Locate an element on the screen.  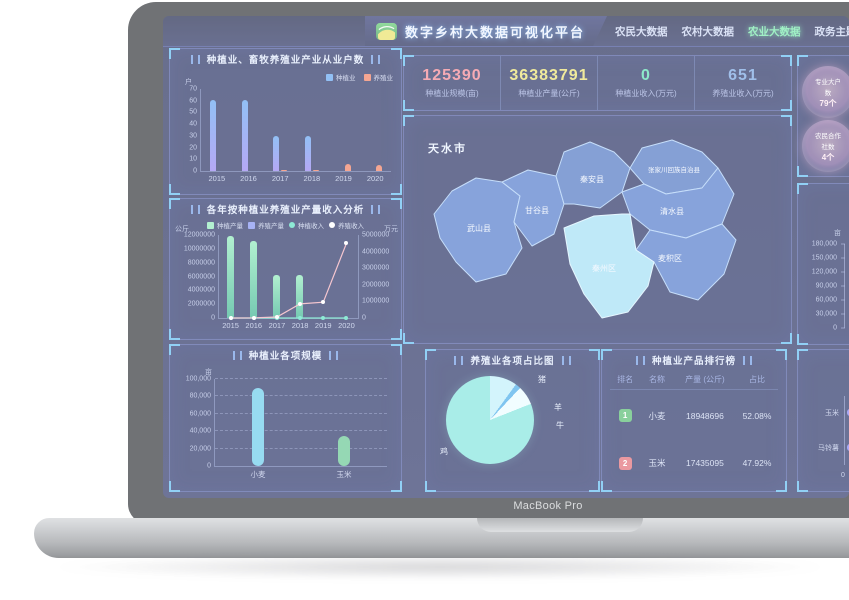
bar-小麦 is located at coordinates (258, 426).